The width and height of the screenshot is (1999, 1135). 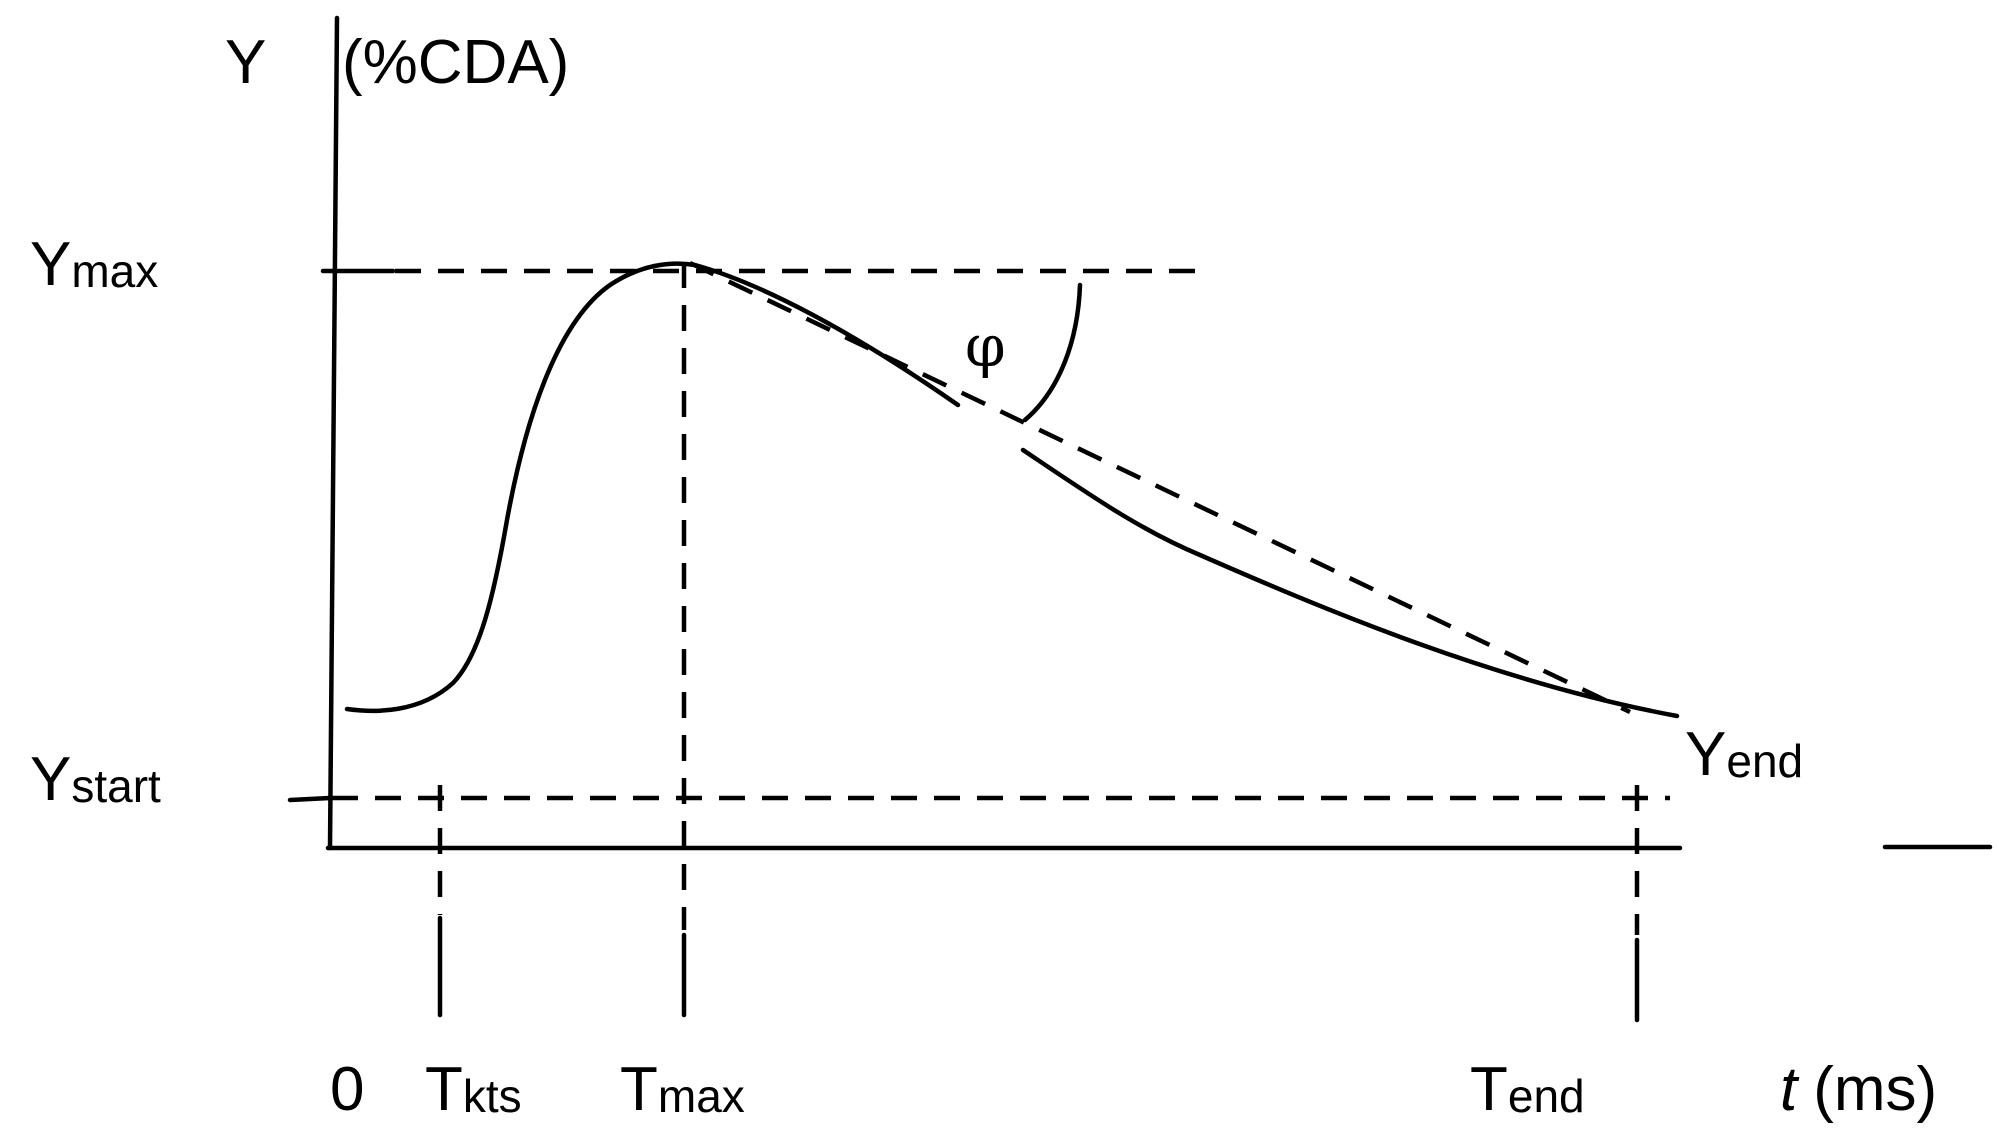 What do you see at coordinates (985, 346) in the screenshot?
I see `angle-symbol: φ` at bounding box center [985, 346].